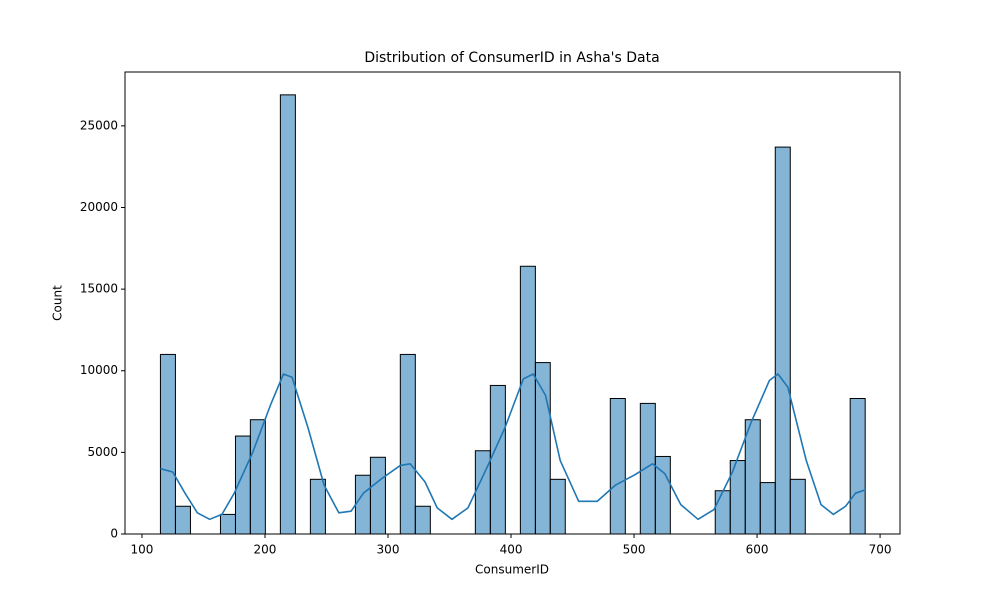 The height and width of the screenshot is (600, 1000). Describe the element at coordinates (102, 452) in the screenshot. I see `y-tick-label: 5000` at that location.